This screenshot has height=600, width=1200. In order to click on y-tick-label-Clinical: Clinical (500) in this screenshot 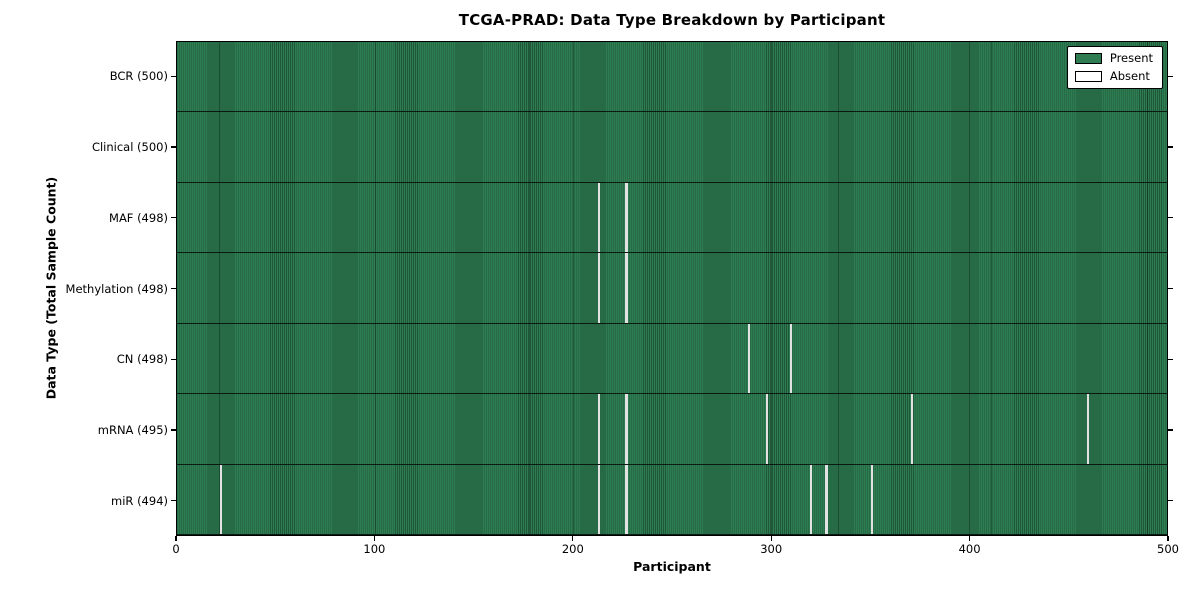, I will do `click(129, 147)`.